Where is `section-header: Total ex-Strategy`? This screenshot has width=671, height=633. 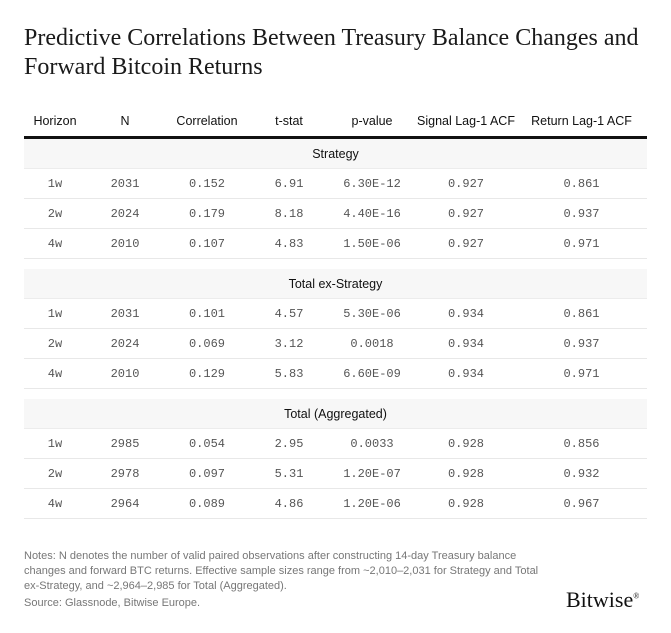
section-header: Total ex-Strategy is located at coordinates (335, 284).